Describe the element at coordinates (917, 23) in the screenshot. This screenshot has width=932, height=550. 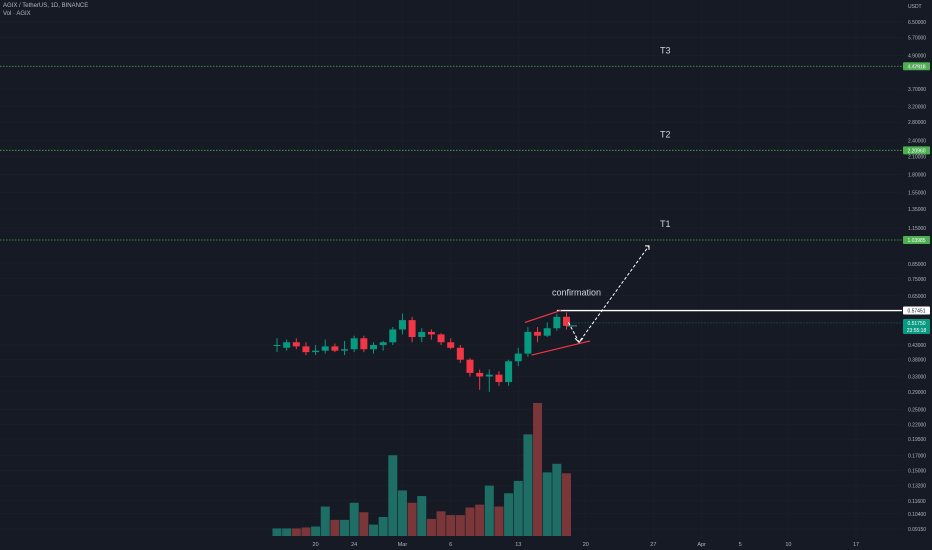
I see `price-tick-label: 6.50000` at that location.